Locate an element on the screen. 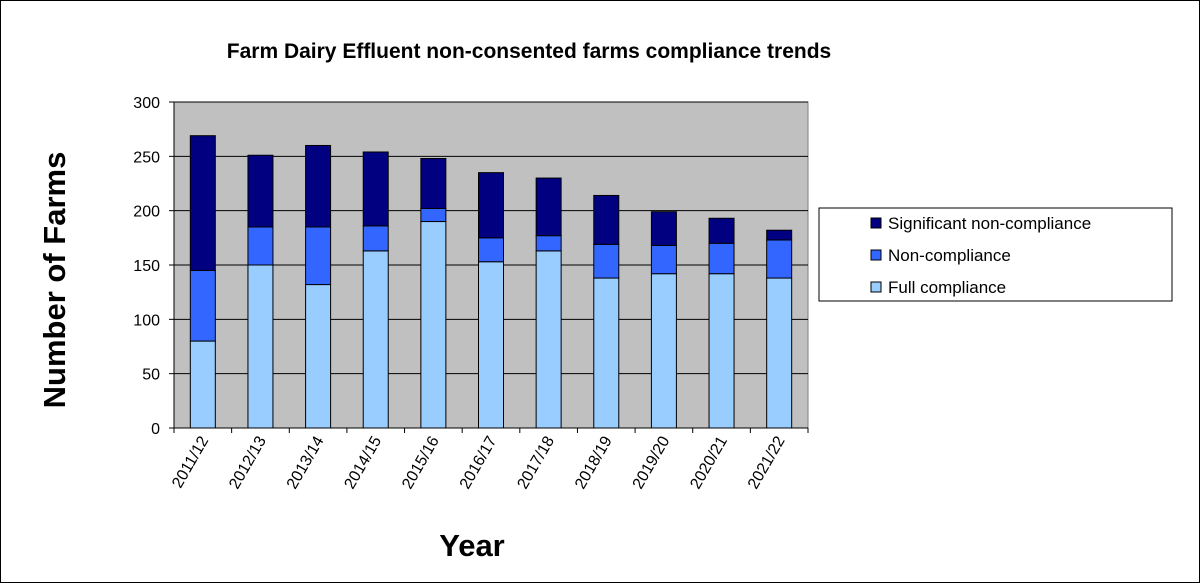 The width and height of the screenshot is (1200, 583). x-tick-label: 2021/22 is located at coordinates (767, 462).